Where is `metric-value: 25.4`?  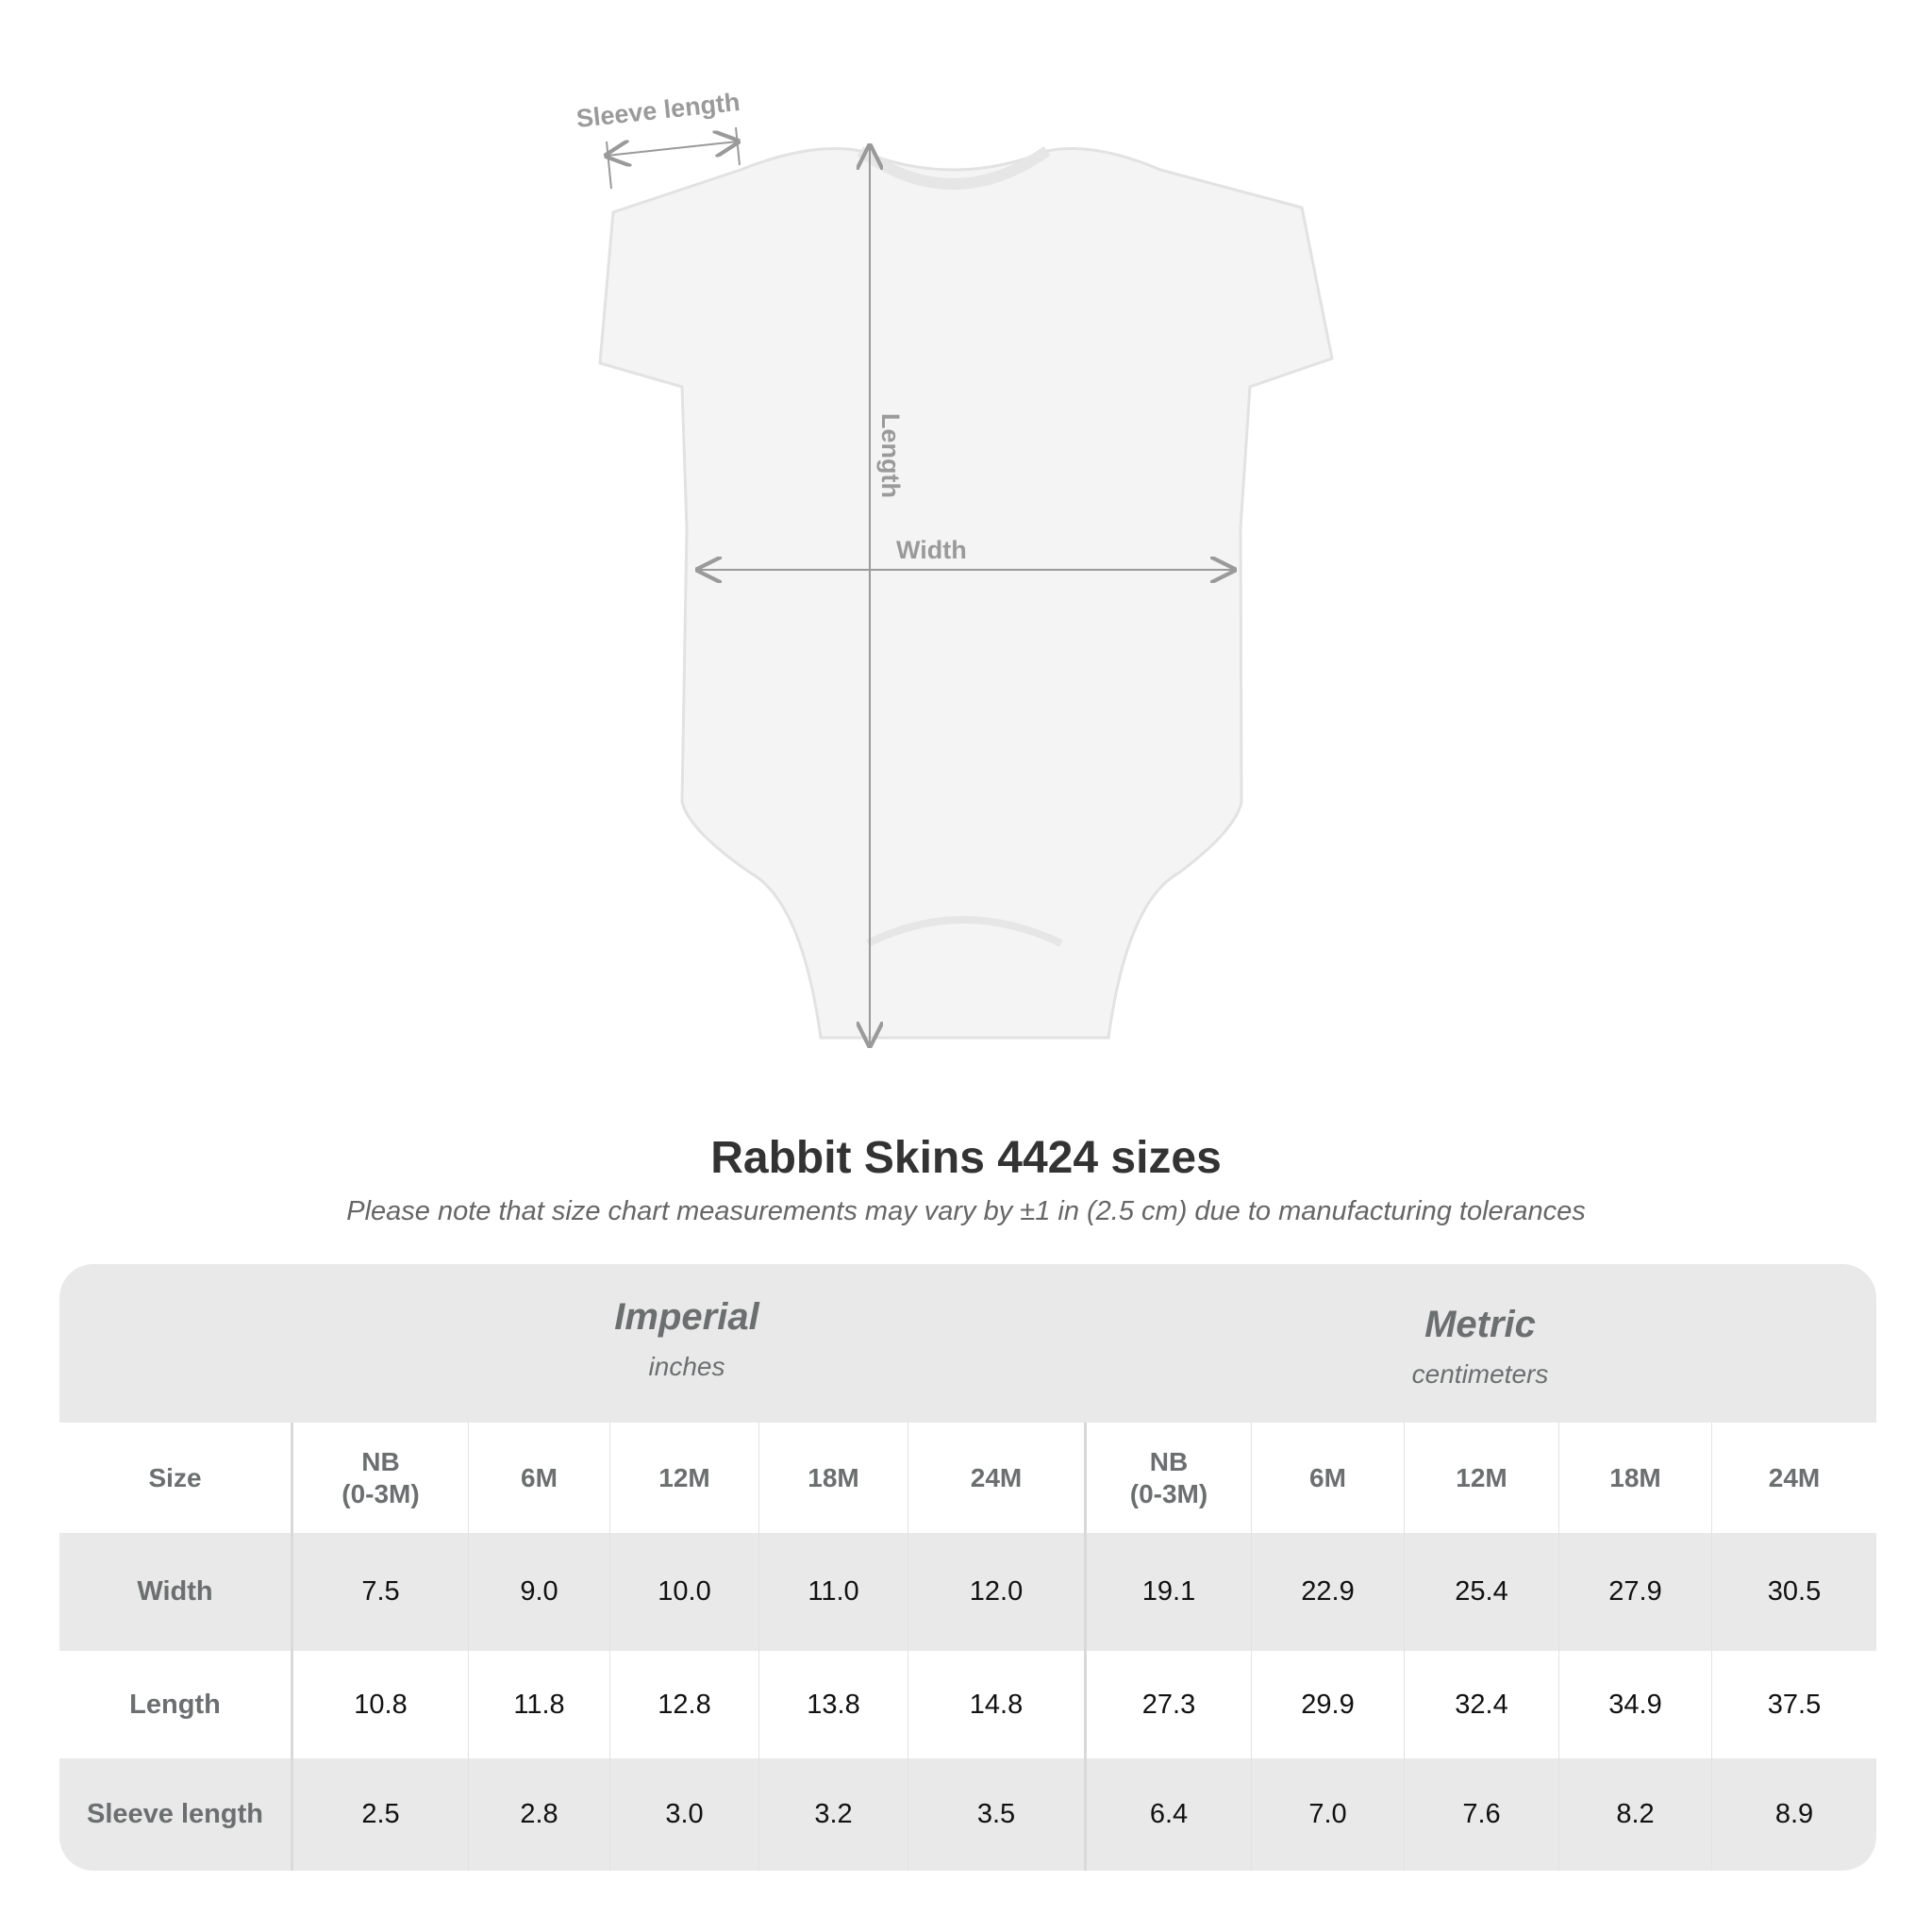
metric-value: 25.4 is located at coordinates (1481, 1592).